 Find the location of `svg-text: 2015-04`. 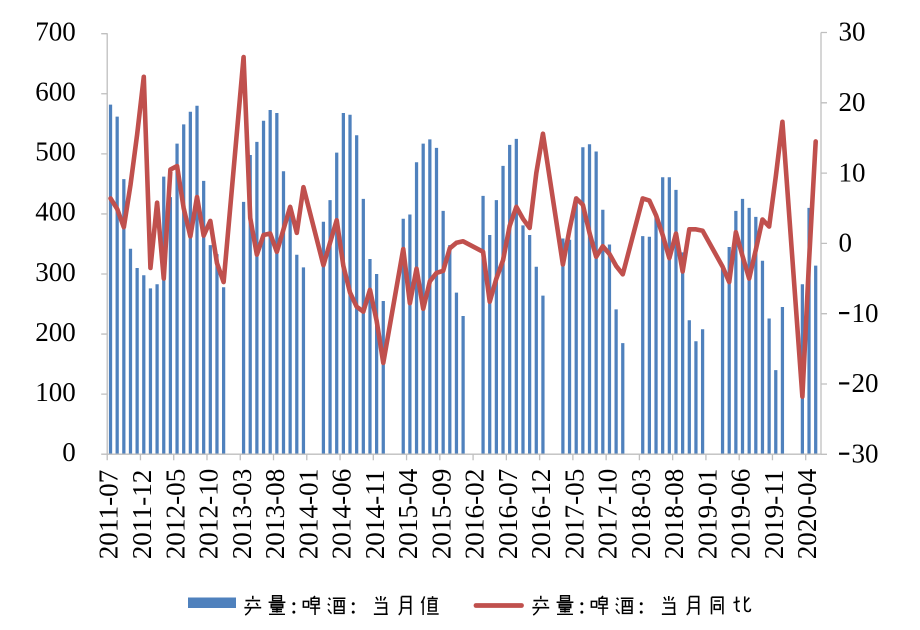

svg-text: 2015-04 is located at coordinates (408, 513).